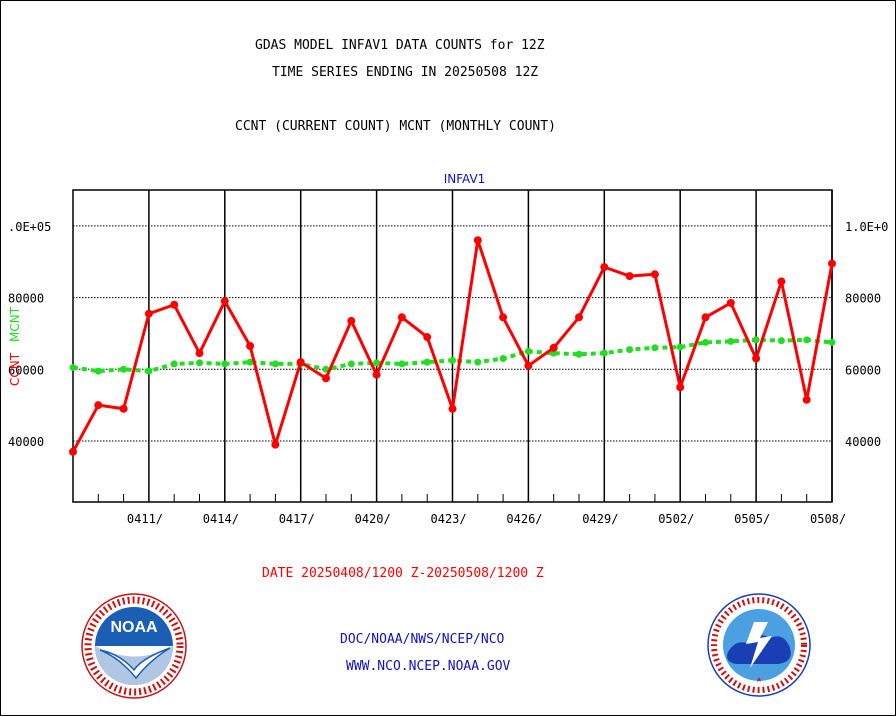  Describe the element at coordinates (863, 370) in the screenshot. I see `y-tick-label-right: 60000` at that location.